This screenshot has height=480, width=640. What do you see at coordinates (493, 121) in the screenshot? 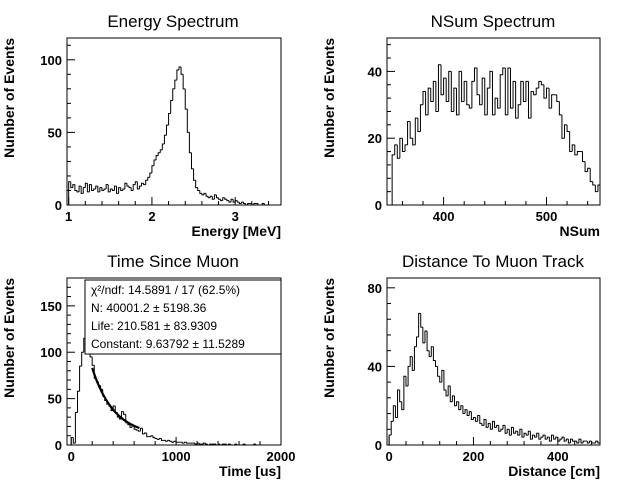
I see `plot-frame` at bounding box center [493, 121].